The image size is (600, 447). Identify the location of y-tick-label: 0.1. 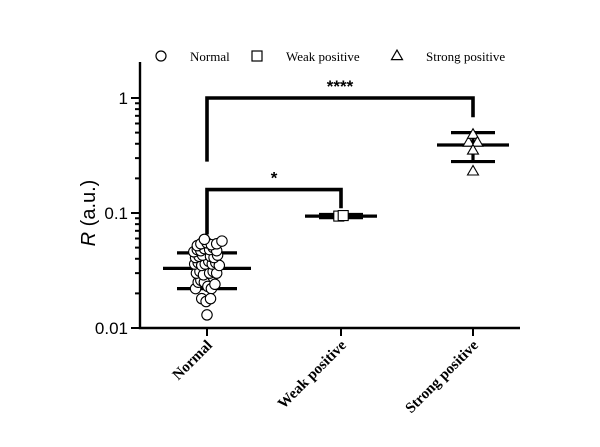
(116, 213).